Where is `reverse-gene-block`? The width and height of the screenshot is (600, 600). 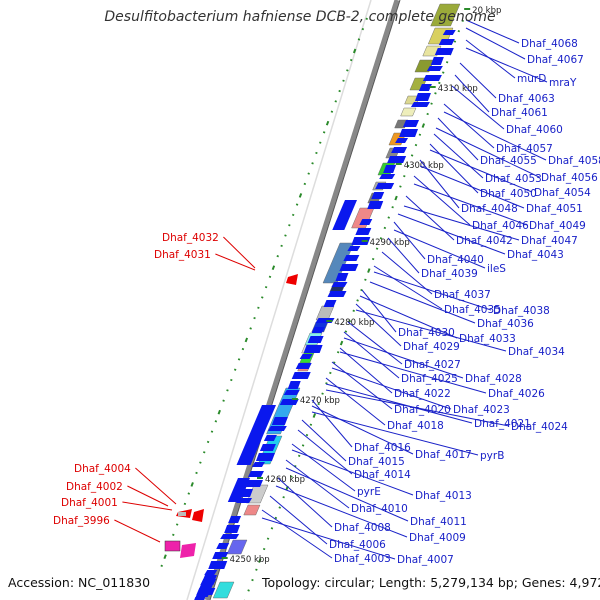
reverse-gene-block is located at coordinates (182, 514).